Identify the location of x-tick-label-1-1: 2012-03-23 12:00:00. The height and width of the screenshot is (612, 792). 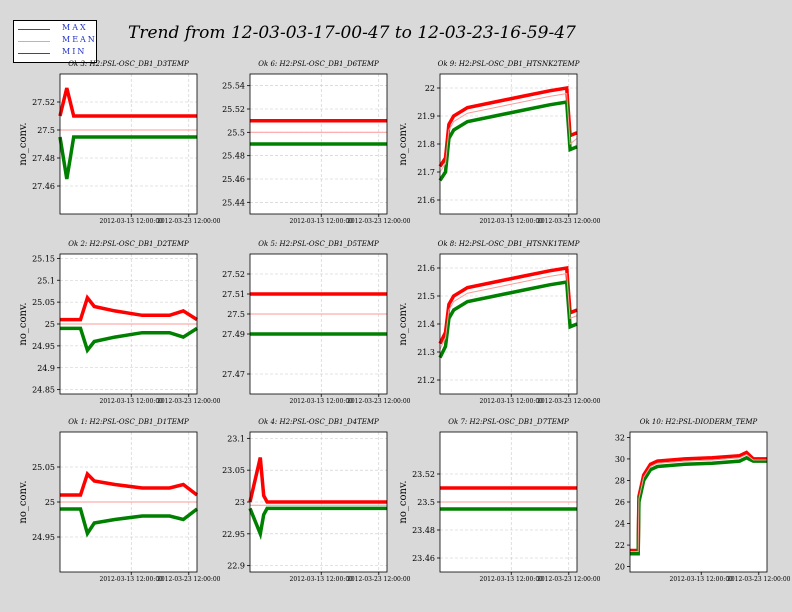
(189, 221).